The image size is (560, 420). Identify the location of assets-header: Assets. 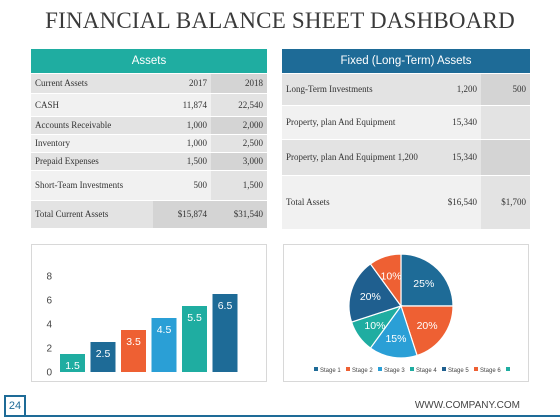
(149, 61).